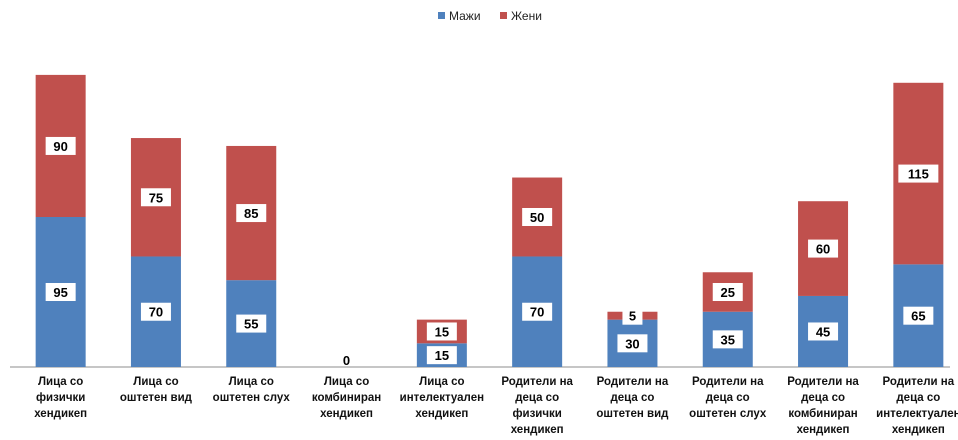 Image resolution: width=958 pixels, height=440 pixels. What do you see at coordinates (632, 398) in the screenshot?
I see `category-label-6: Родители на деца со оштетен вид` at bounding box center [632, 398].